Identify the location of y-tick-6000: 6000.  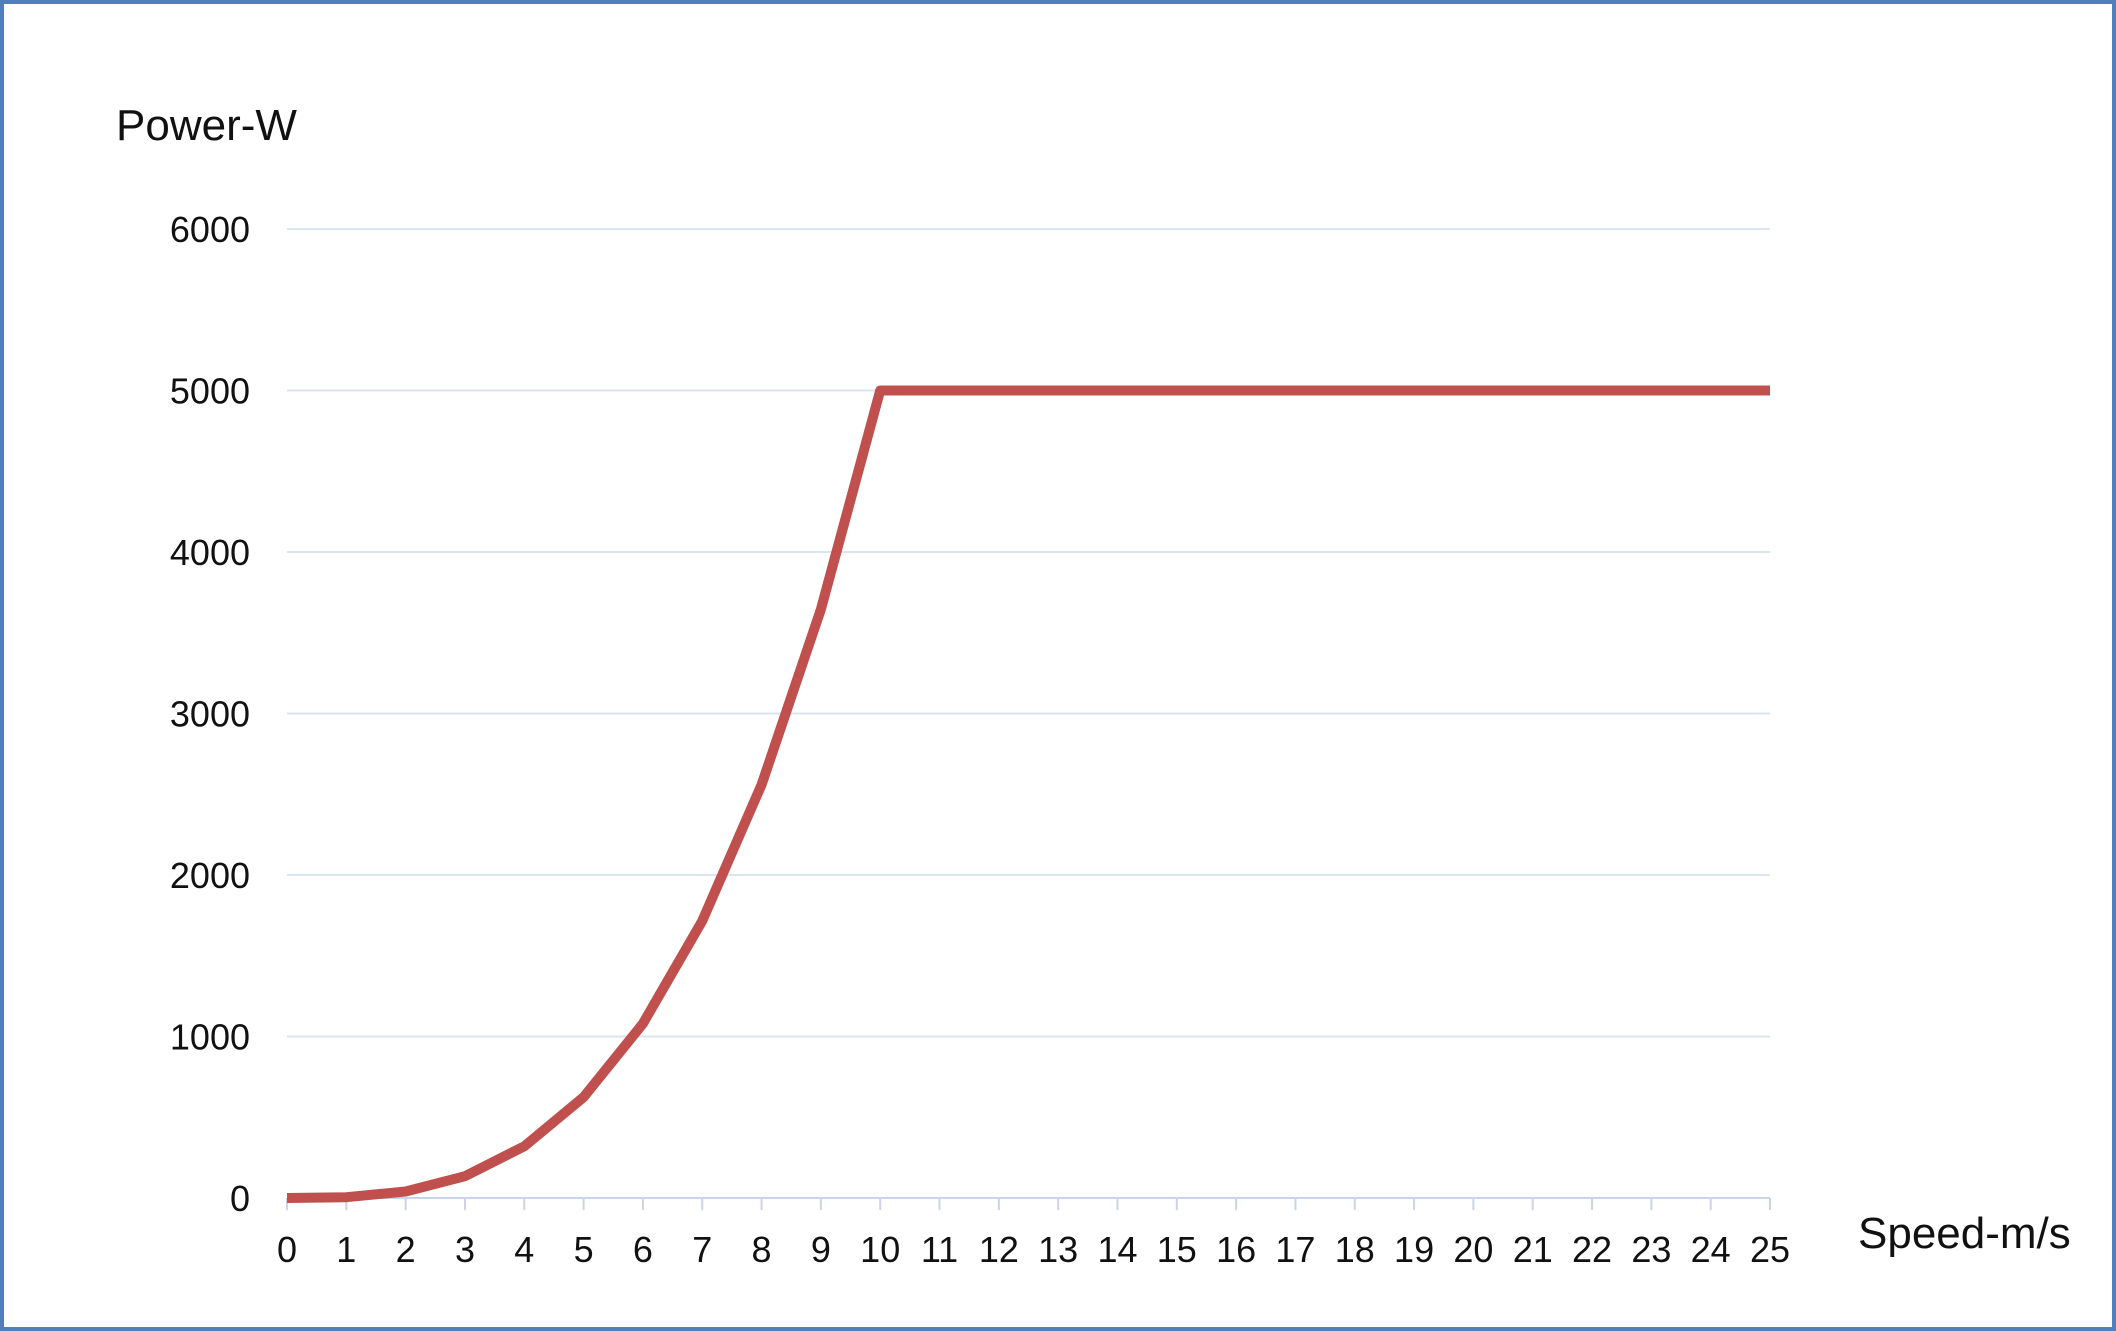
(210, 229).